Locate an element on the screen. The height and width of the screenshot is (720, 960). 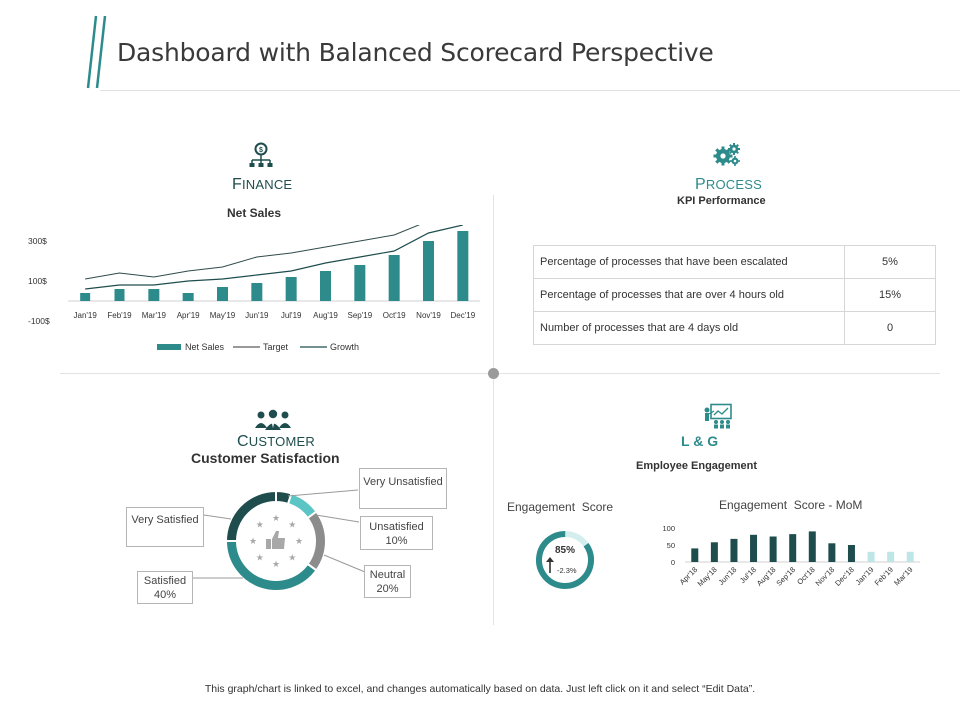
kpi-label: Number of processes that are 4 days old is located at coordinates (689, 328).